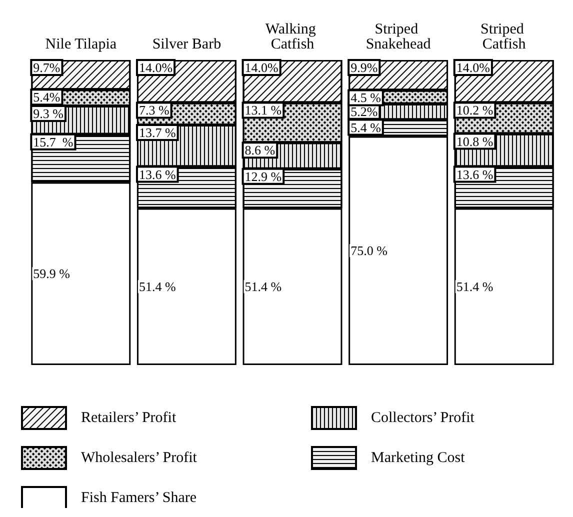 This screenshot has width=573, height=517. What do you see at coordinates (418, 458) in the screenshot?
I see `legend-label: Marketing Cost` at bounding box center [418, 458].